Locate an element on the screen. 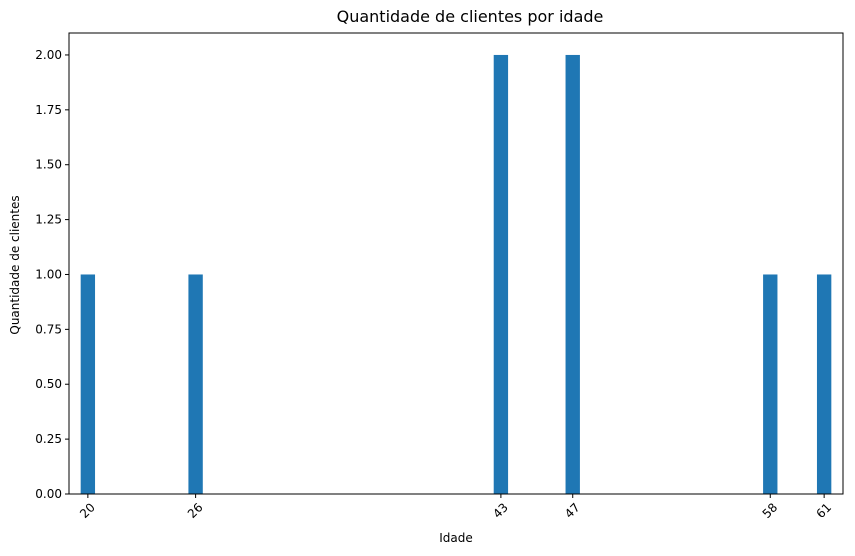  y-tick-label: 0.25 is located at coordinates (48, 439).